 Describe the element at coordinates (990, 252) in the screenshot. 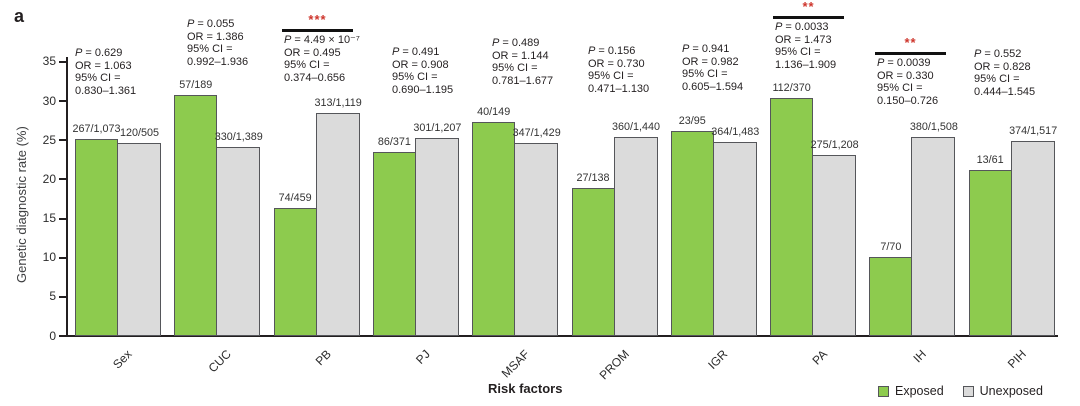

I see `bar-exposed-PIH` at that location.